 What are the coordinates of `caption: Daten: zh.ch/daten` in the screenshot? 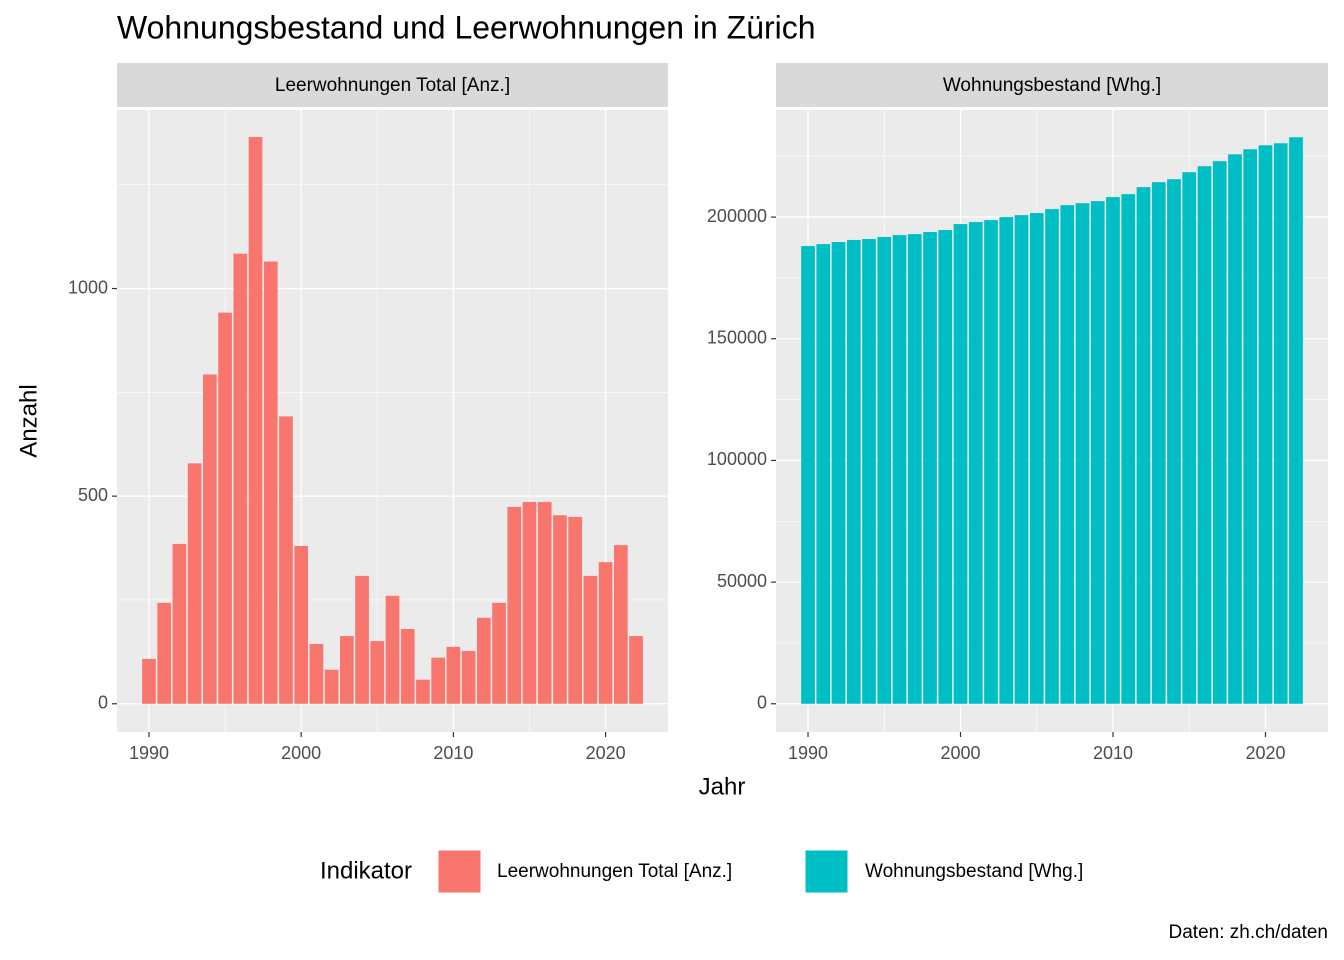 It's located at (1249, 932).